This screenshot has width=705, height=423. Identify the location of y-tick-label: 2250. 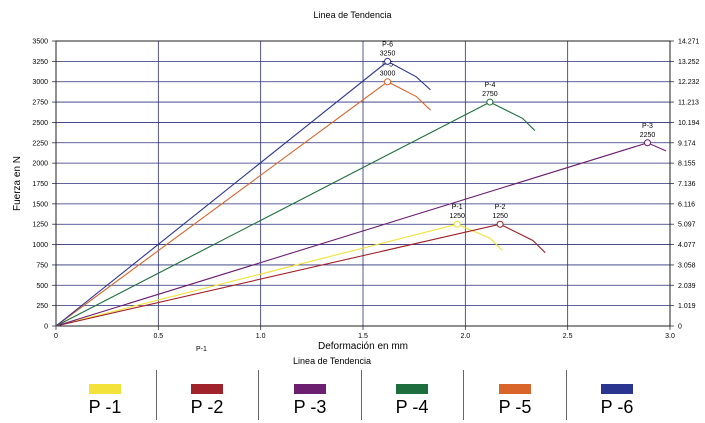
(40, 143).